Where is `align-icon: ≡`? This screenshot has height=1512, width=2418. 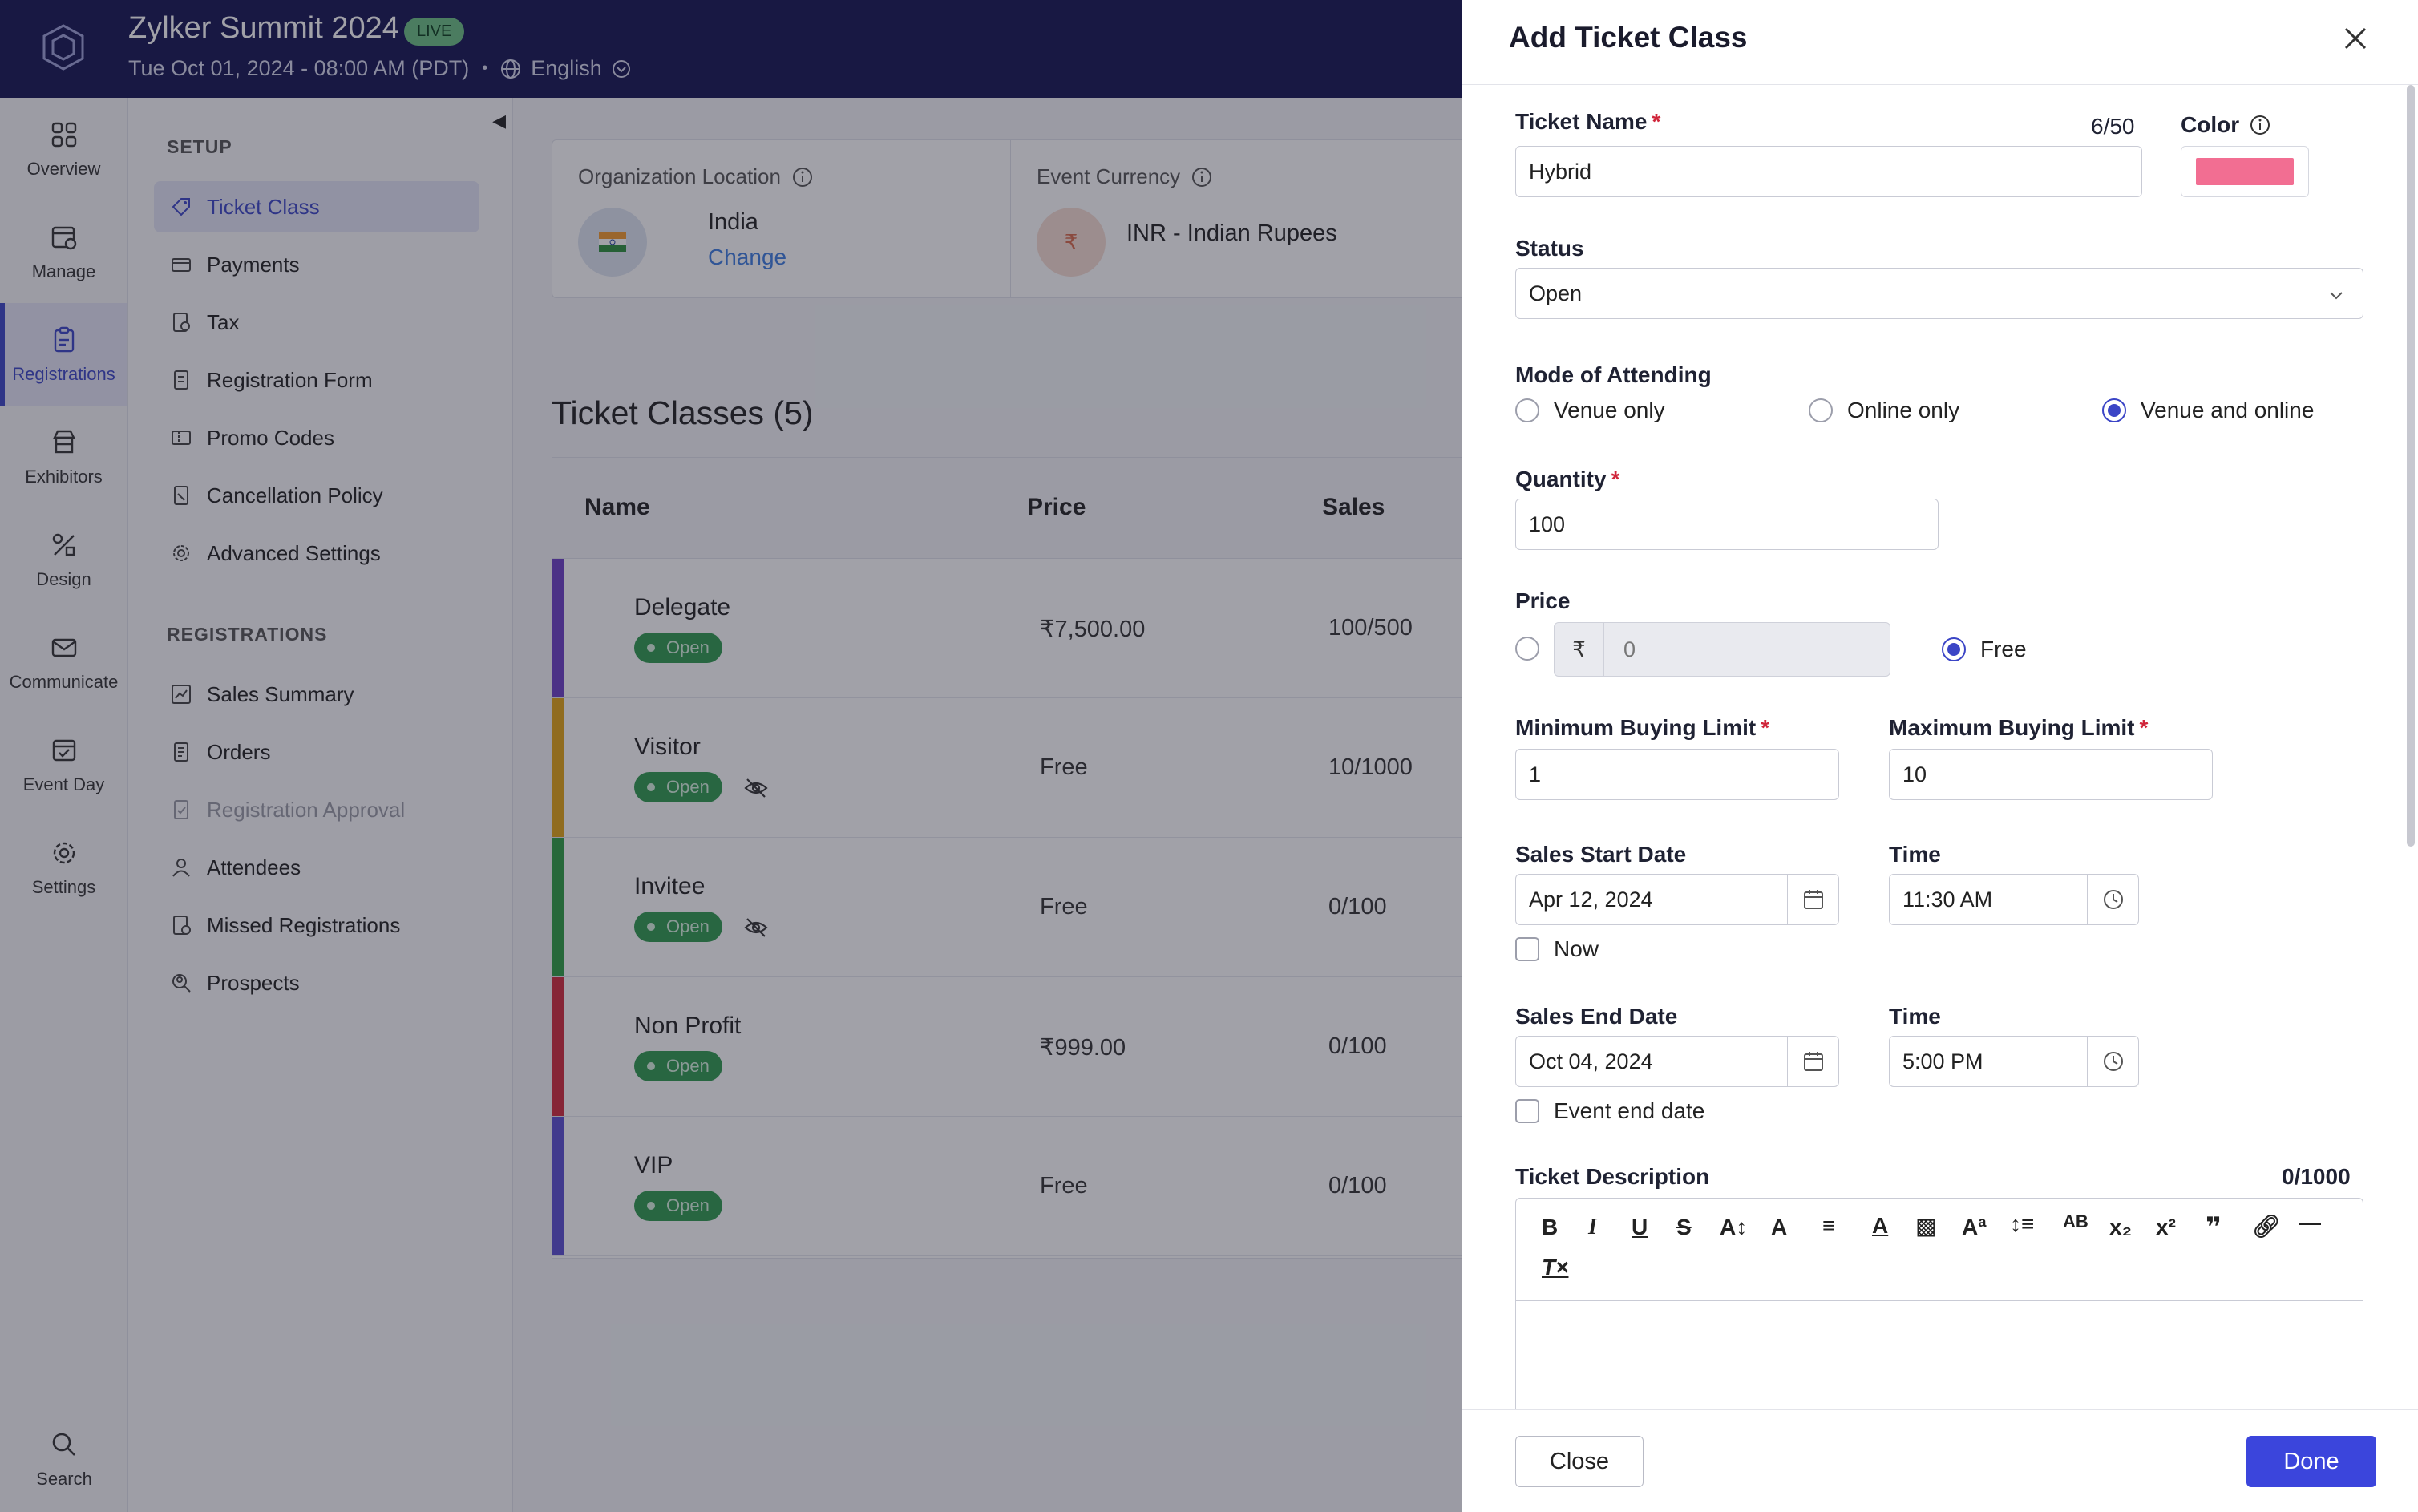 align-icon: ≡ is located at coordinates (1829, 1225).